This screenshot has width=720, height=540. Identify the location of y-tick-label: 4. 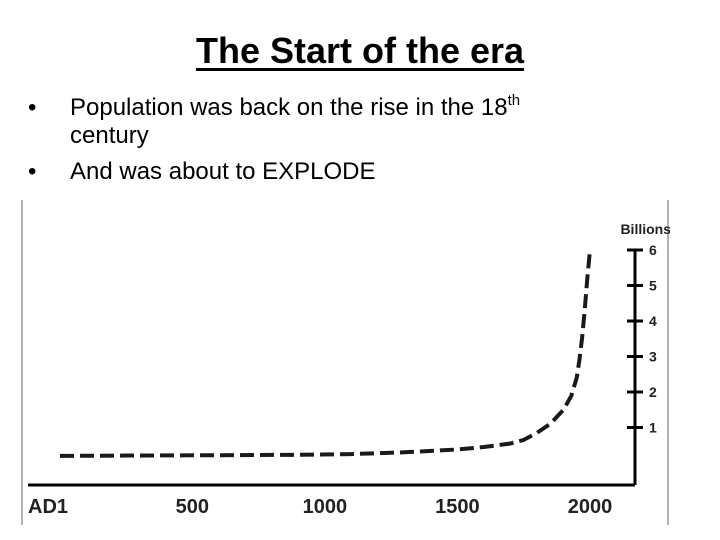
(653, 321).